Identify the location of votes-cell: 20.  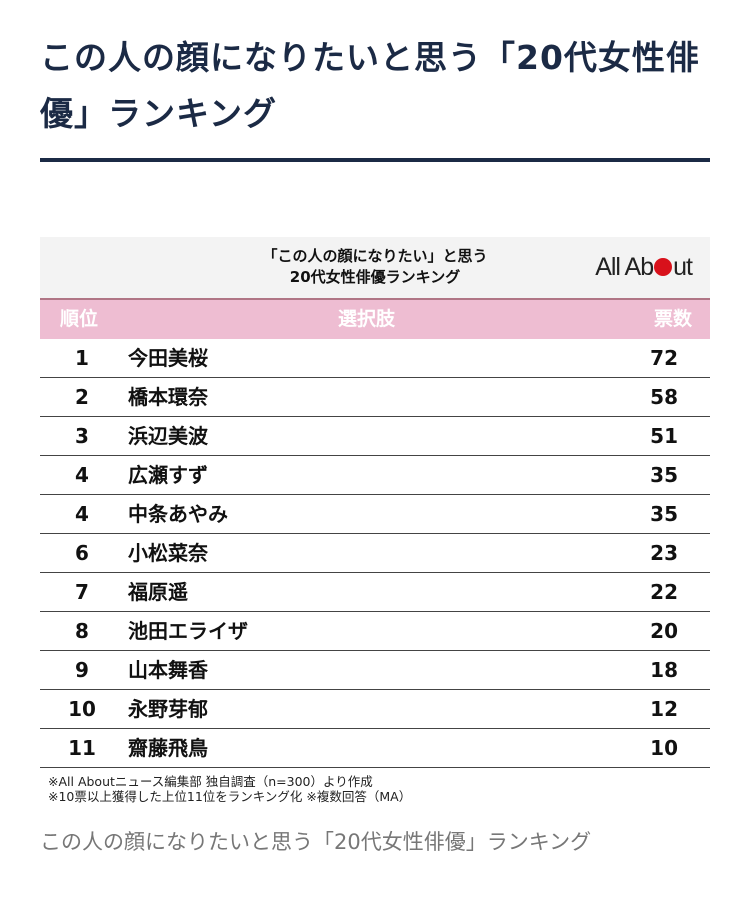
(664, 631).